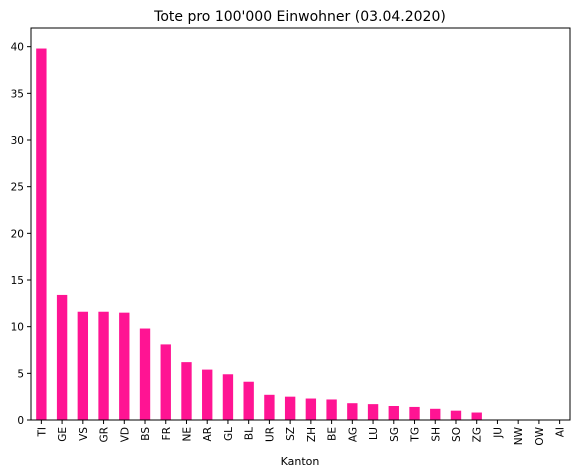 This screenshot has height=475, width=582. I want to click on x-tick-label: NW, so click(519, 435).